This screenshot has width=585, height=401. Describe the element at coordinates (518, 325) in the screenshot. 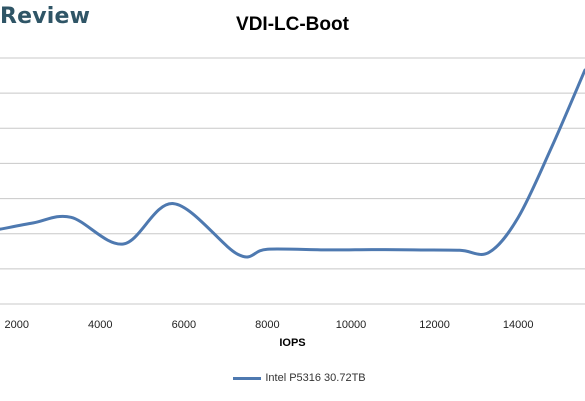

I see `x-tick-label: 14000` at that location.